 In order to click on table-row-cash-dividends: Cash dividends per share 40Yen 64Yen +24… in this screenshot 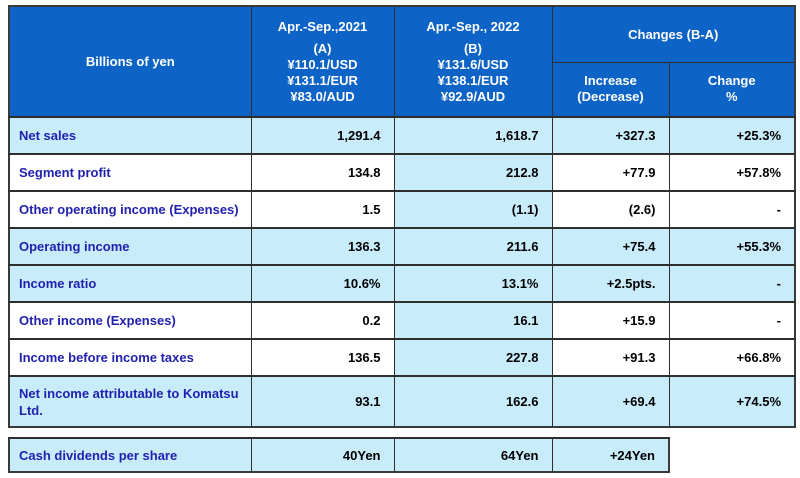, I will do `click(339, 455)`.